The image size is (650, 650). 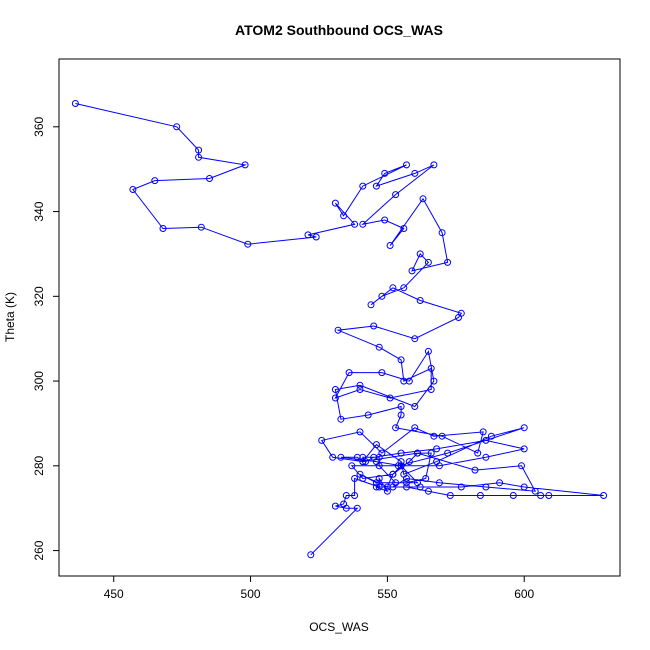 I want to click on y-tick-label: 280, so click(x=39, y=465).